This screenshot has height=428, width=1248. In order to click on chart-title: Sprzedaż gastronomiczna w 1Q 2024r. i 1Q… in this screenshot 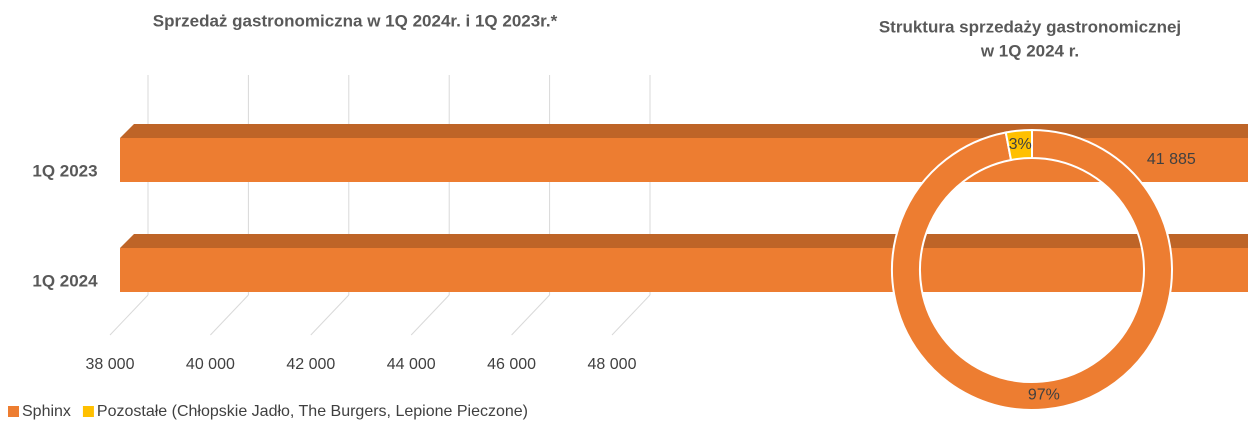, I will do `click(355, 20)`.